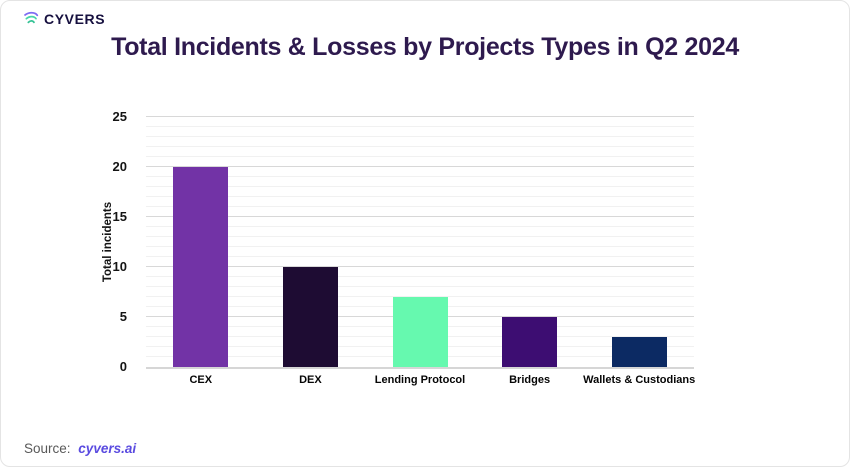  What do you see at coordinates (639, 352) in the screenshot?
I see `bar-wallets-custodians` at bounding box center [639, 352].